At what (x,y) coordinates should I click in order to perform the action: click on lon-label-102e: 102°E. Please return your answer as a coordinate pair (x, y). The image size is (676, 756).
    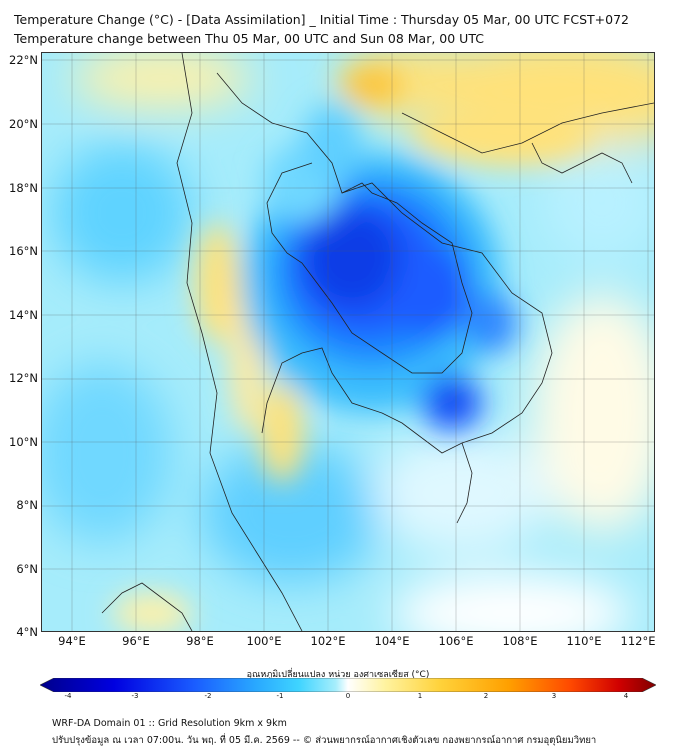
    Looking at the image, I should click on (328, 641).